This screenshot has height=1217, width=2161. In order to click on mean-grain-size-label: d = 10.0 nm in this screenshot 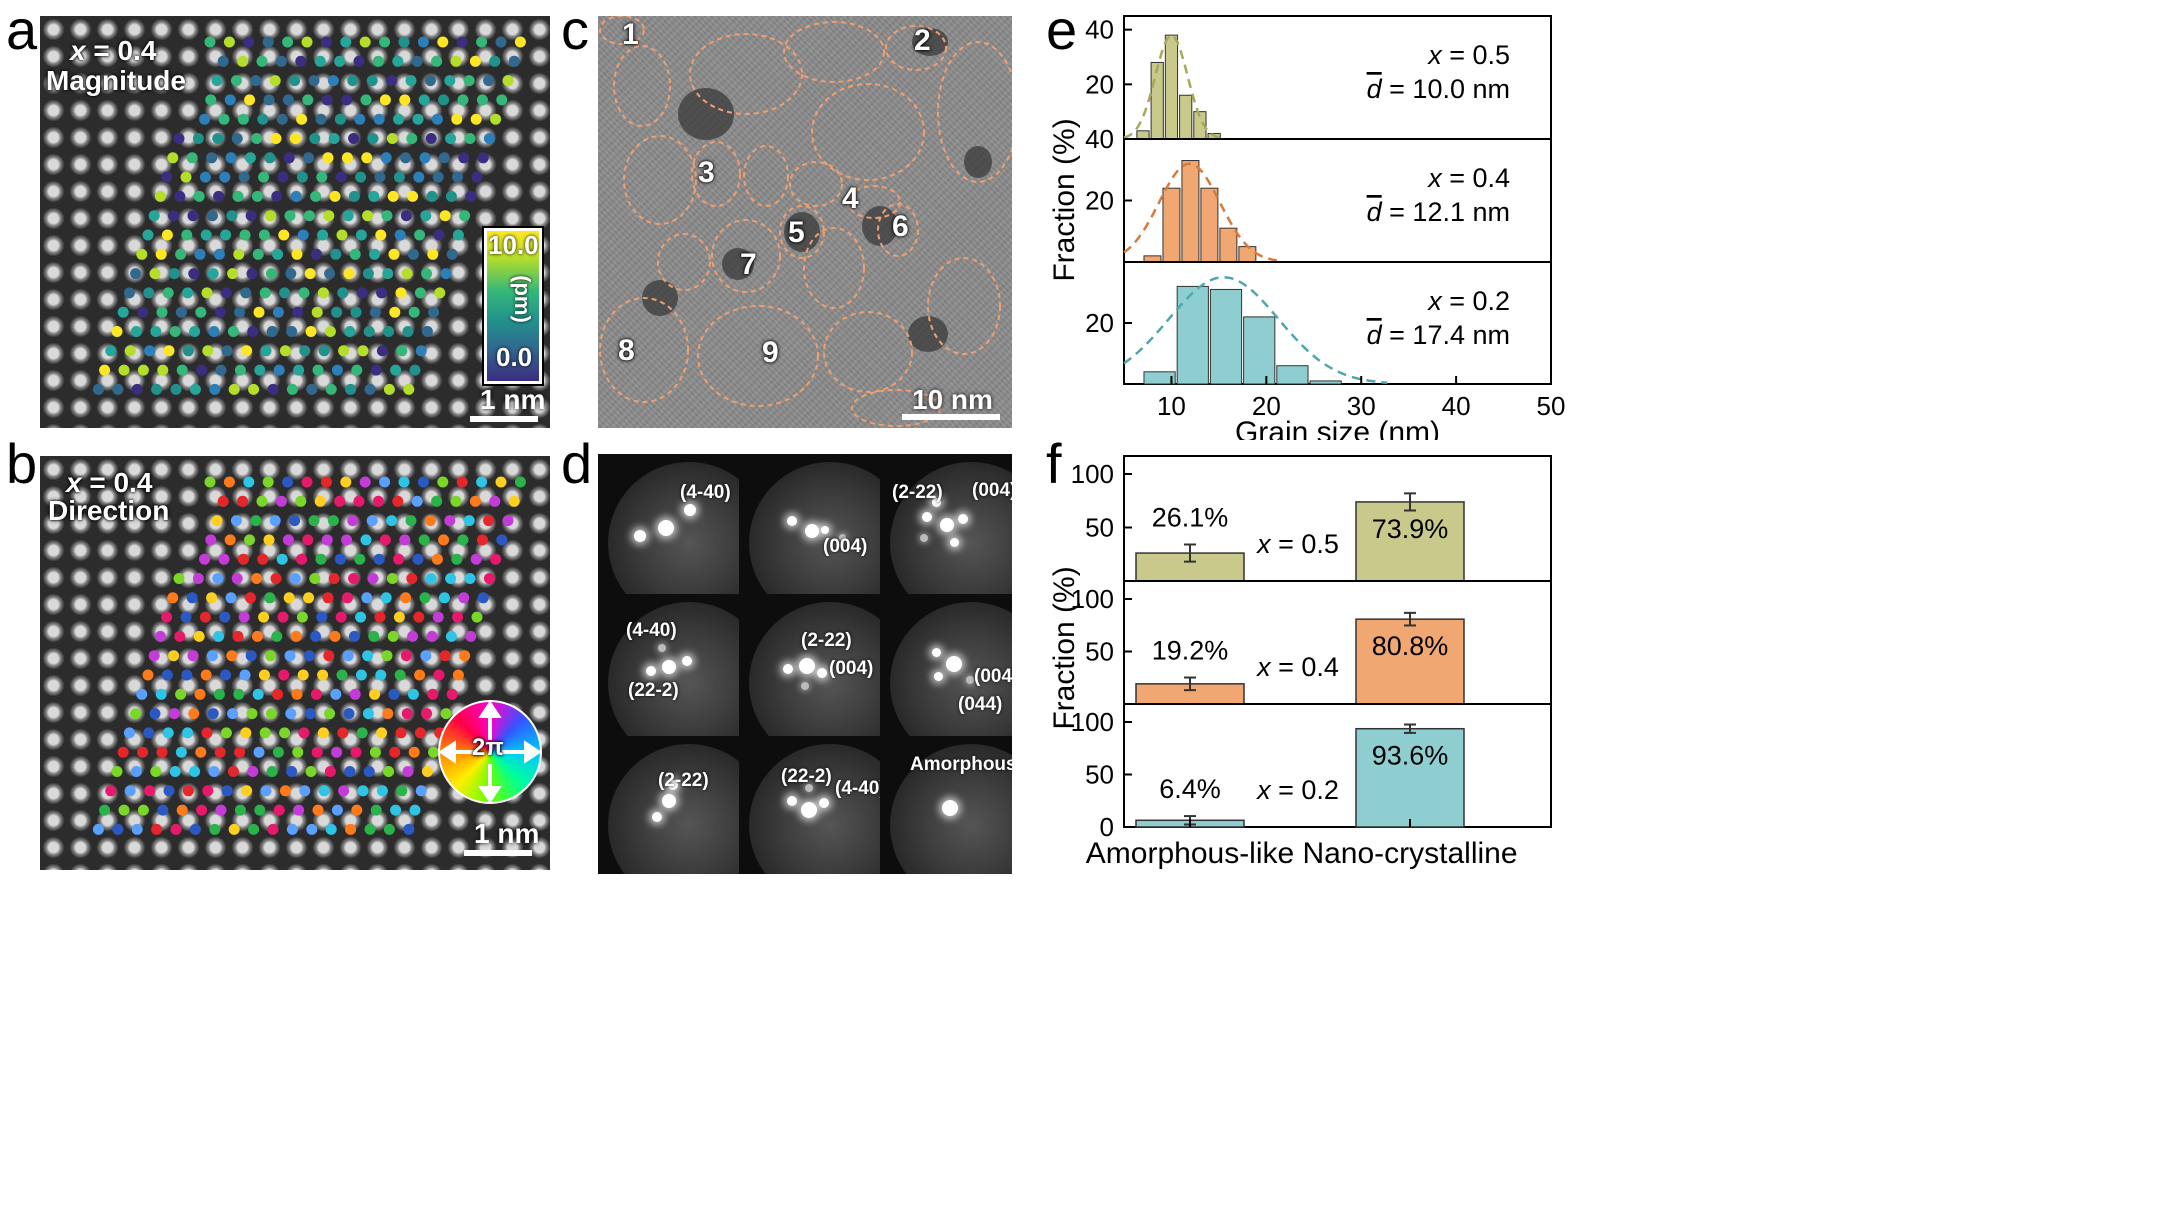, I will do `click(1438, 89)`.